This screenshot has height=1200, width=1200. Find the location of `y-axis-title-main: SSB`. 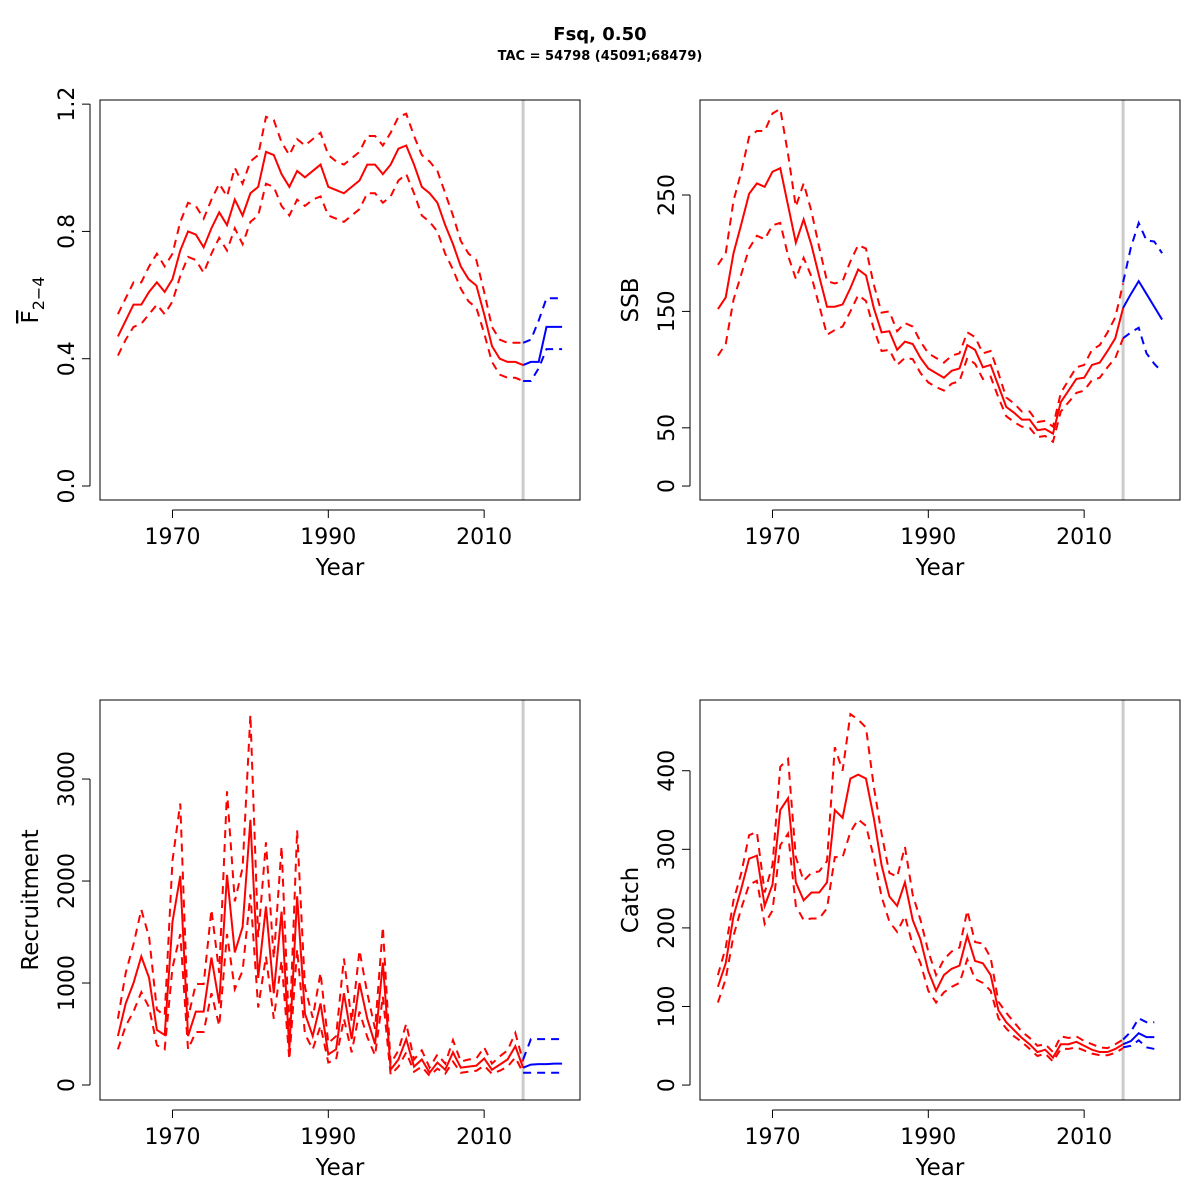

y-axis-title-main: SSB is located at coordinates (631, 300).